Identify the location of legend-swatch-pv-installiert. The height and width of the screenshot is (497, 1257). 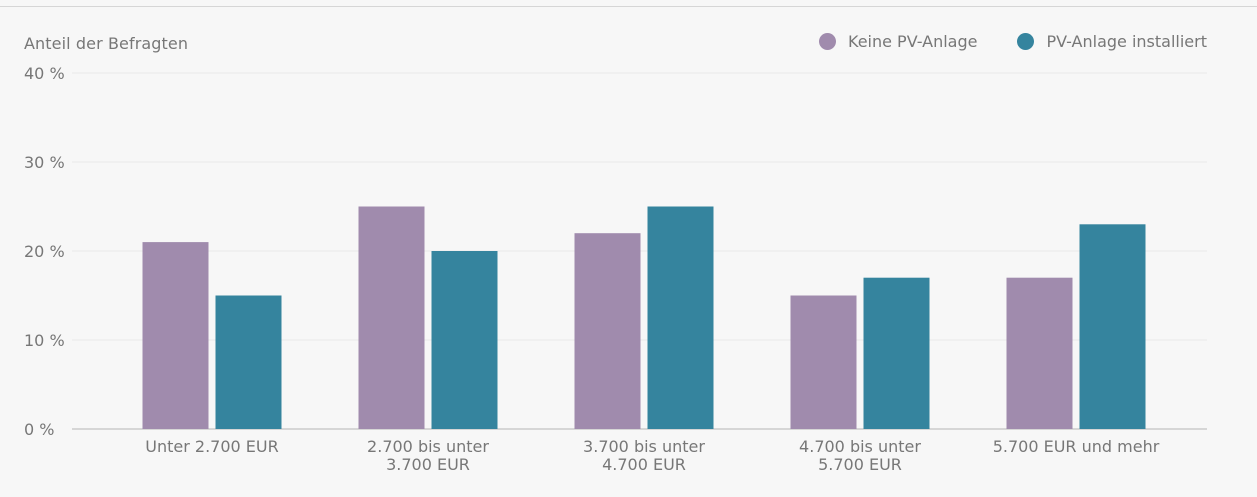
(1026, 41).